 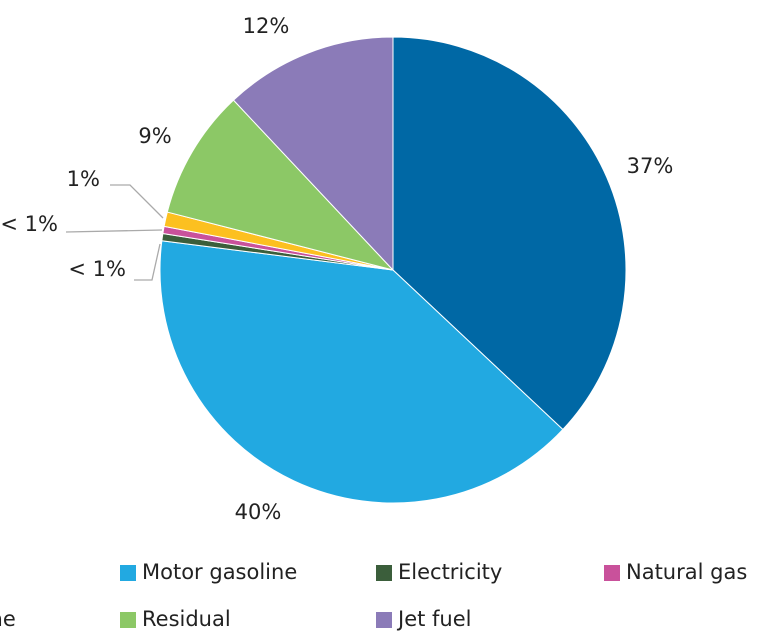 I want to click on data-label: 37%, so click(x=650, y=166).